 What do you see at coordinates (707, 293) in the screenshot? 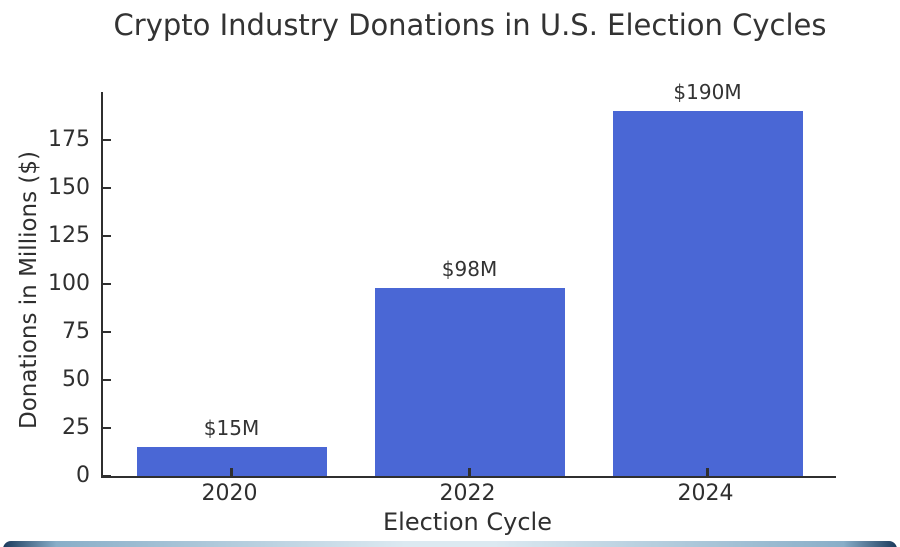
I see `bar-2024` at bounding box center [707, 293].